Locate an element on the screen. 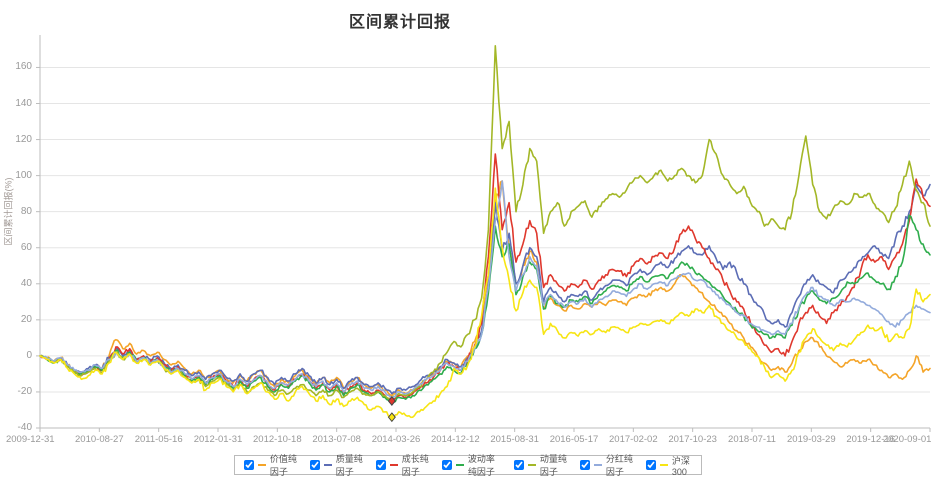 The height and width of the screenshot is (483, 936). legend-item-label: 动量纯因子 is located at coordinates (553, 465).